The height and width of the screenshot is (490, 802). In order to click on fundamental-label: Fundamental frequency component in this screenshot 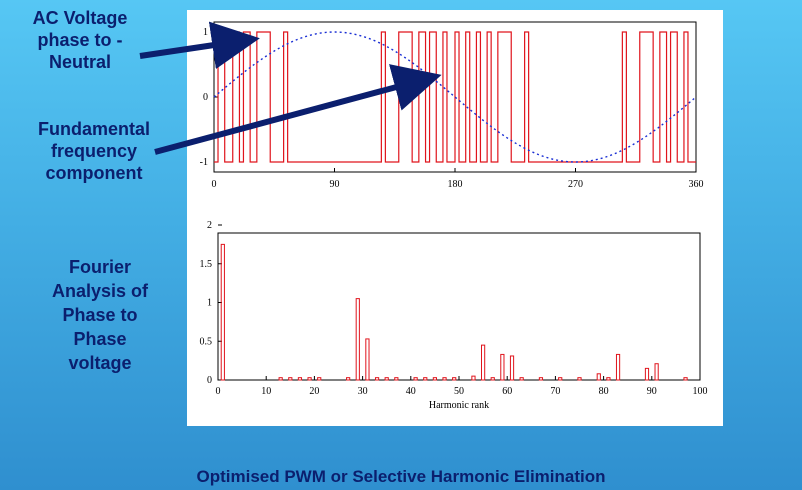, I will do `click(94, 151)`.